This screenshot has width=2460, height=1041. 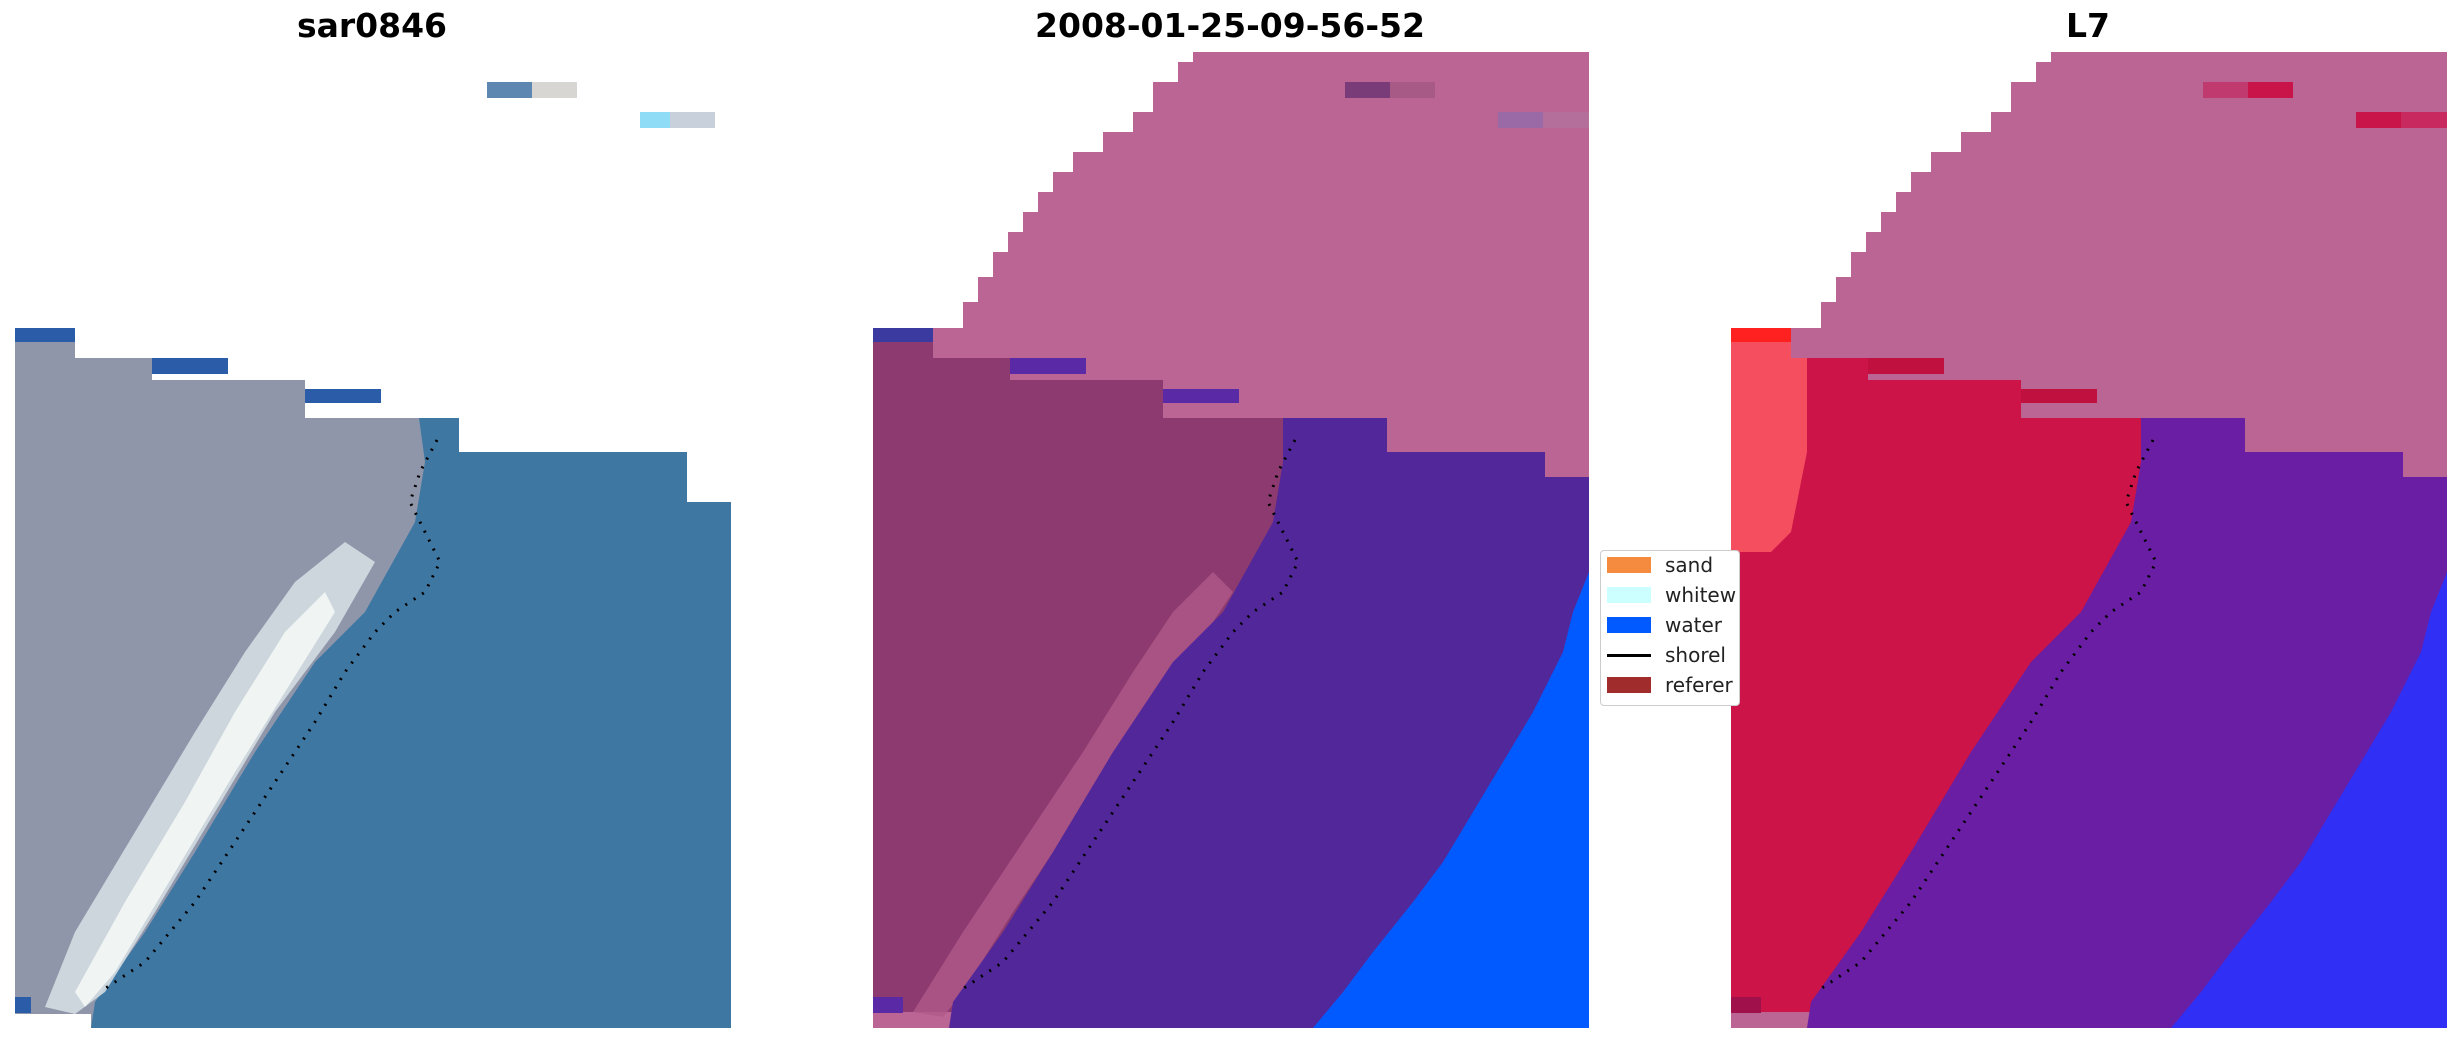 What do you see at coordinates (205, 799) in the screenshot?
I see `rgb-sand-core` at bounding box center [205, 799].